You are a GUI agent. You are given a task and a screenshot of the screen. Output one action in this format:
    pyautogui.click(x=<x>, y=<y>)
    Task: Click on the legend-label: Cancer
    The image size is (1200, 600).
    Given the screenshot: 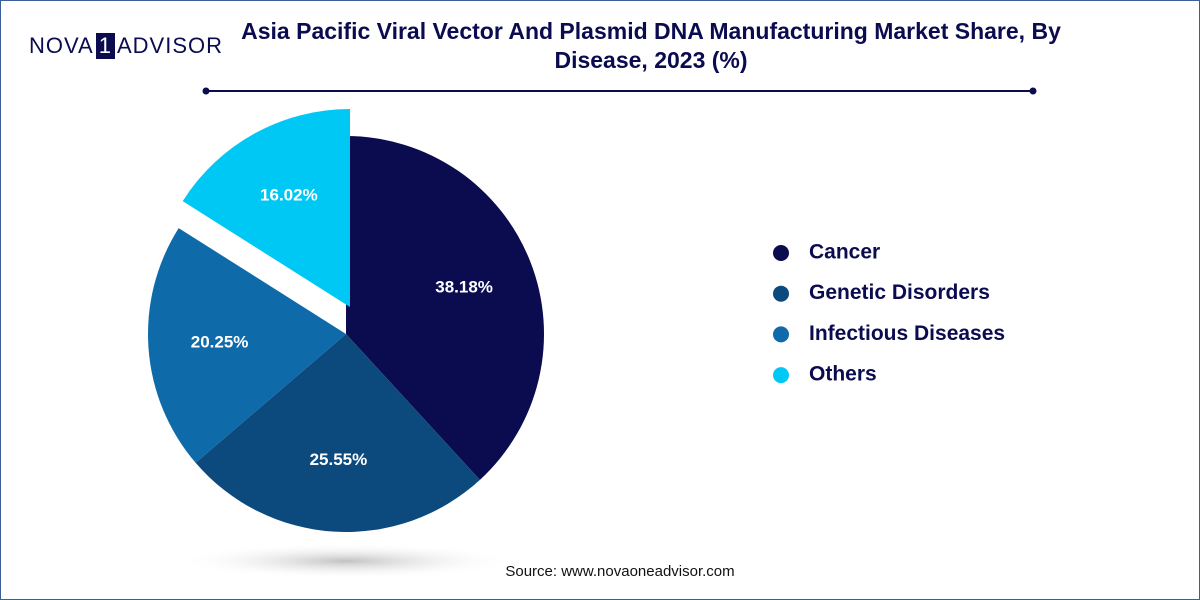 What is the action you would take?
    pyautogui.click(x=844, y=252)
    